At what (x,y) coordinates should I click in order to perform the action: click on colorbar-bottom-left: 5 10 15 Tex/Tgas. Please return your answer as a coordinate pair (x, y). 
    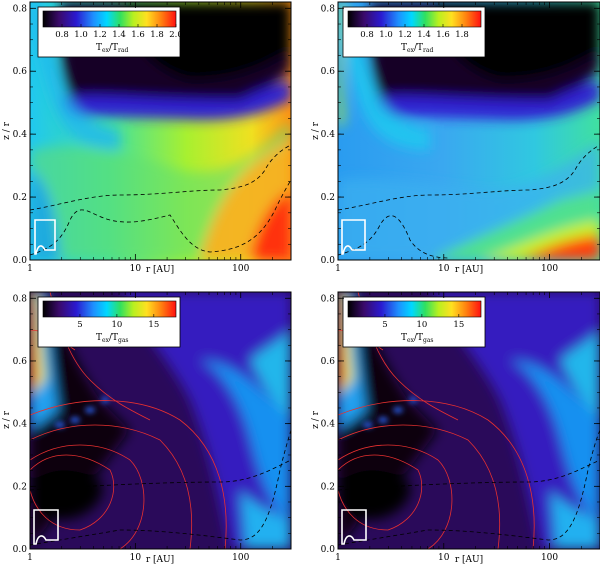
    Looking at the image, I should click on (109, 322).